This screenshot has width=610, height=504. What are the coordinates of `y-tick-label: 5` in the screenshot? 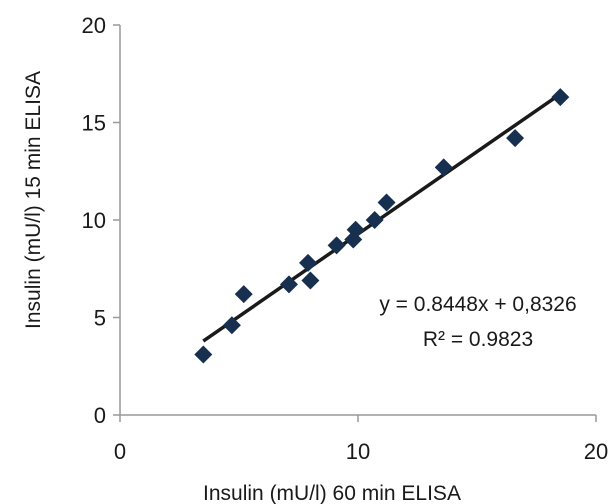 It's located at (100, 318).